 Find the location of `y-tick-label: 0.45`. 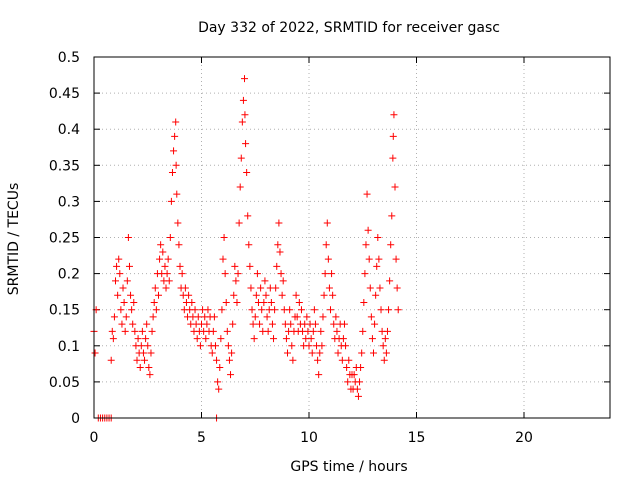

y-tick-label: 0.45 is located at coordinates (64, 94).